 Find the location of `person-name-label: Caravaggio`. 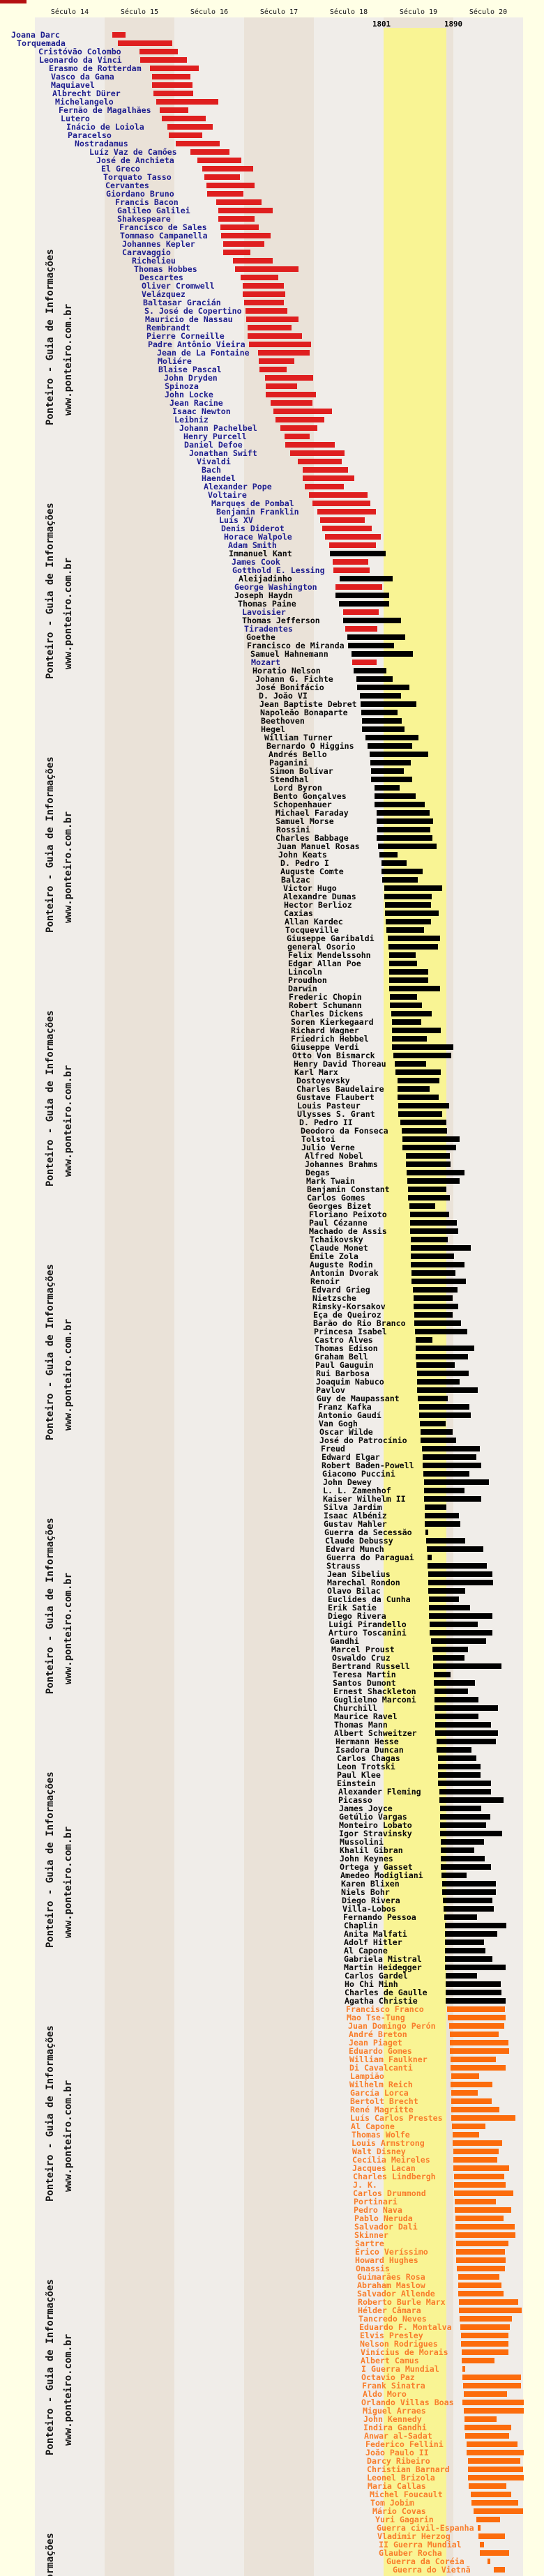

person-name-label: Caravaggio is located at coordinates (146, 252).